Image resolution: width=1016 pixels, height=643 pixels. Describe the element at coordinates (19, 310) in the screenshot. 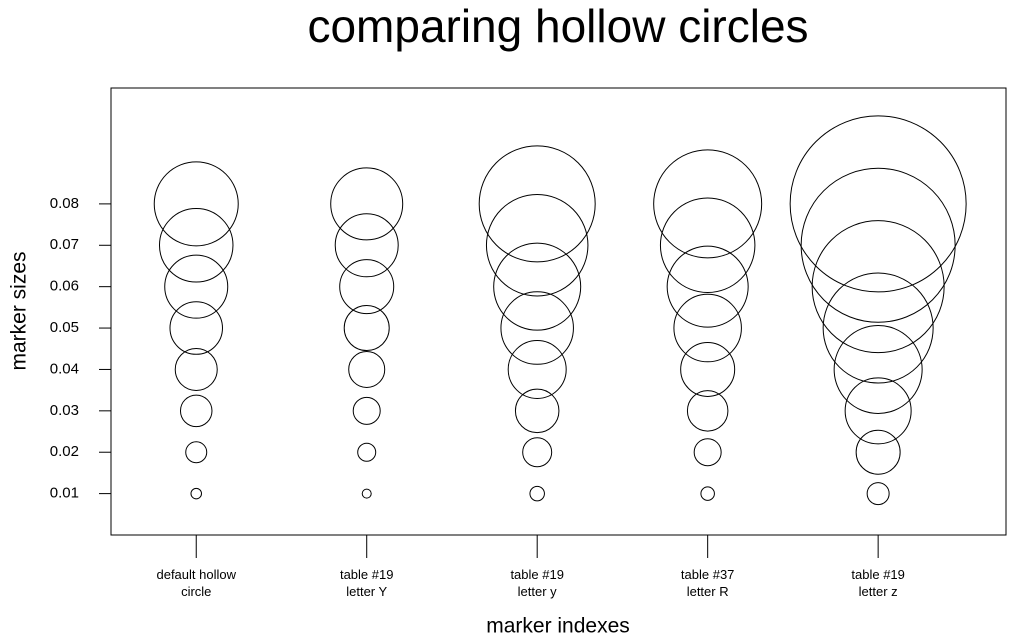

I see `y-axis-label: marker sizes` at that location.